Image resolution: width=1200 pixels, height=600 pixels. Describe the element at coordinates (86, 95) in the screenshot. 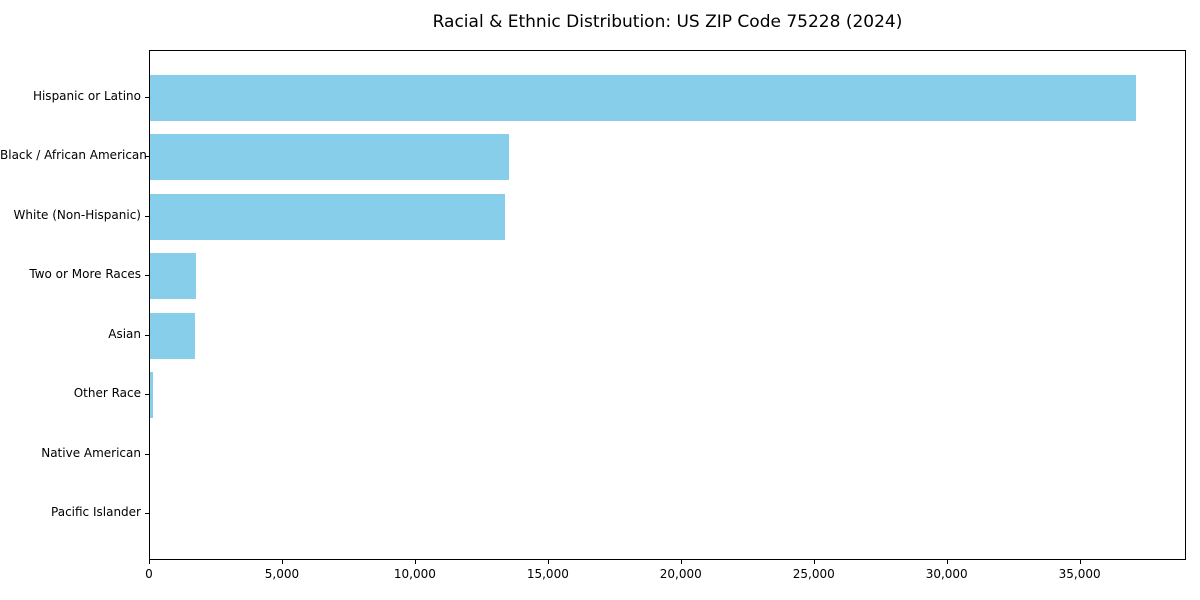

I see `y-tick-label: Hispanic or Latino` at that location.